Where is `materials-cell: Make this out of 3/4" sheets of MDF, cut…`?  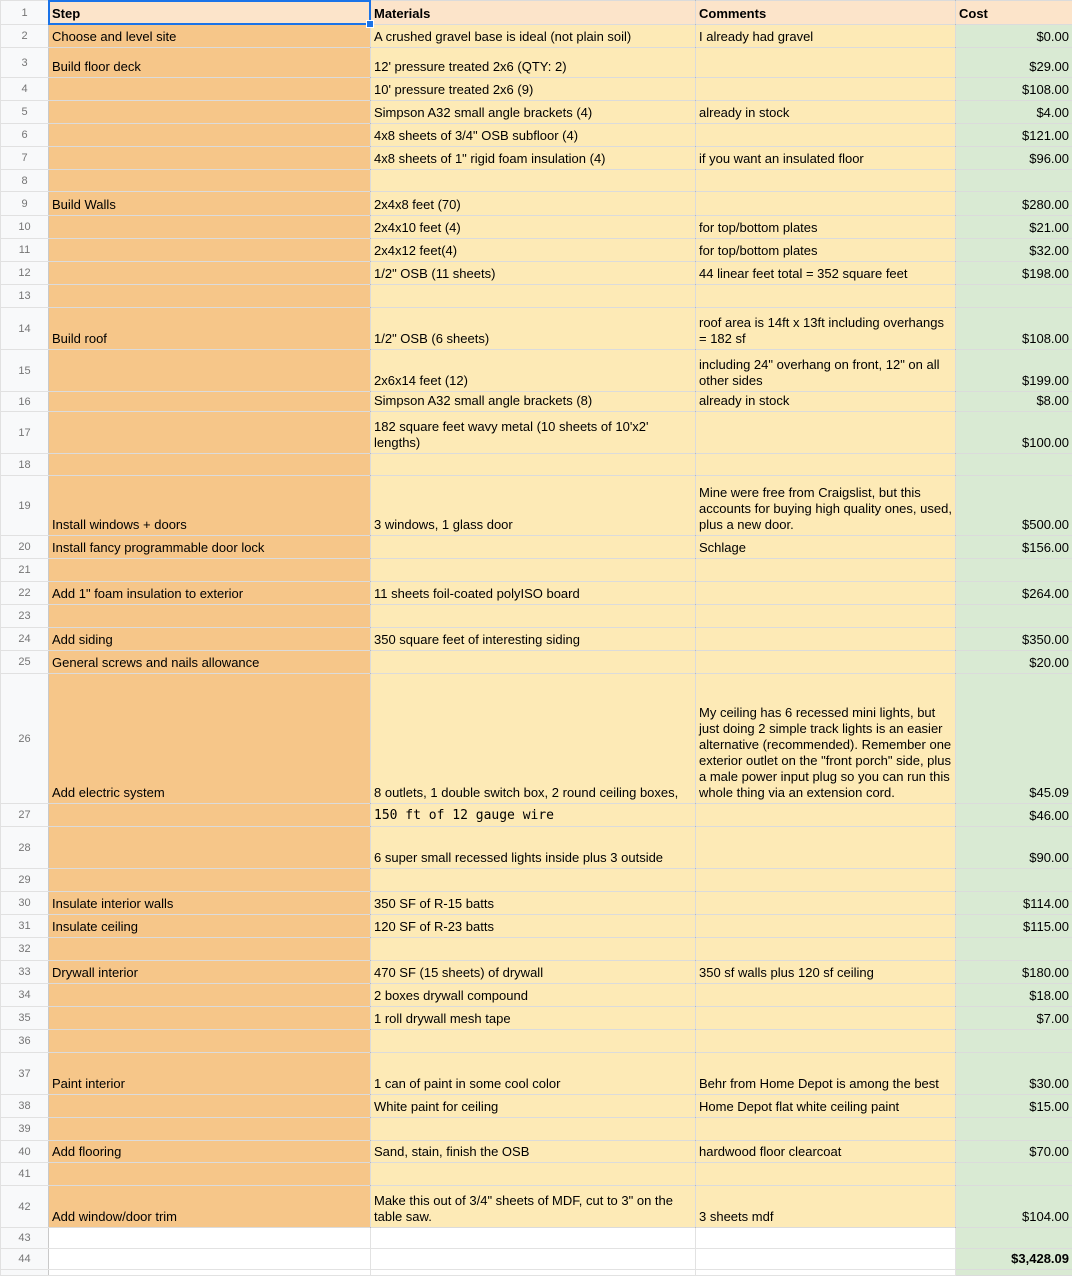 materials-cell: Make this out of 3/4" sheets of MDF, cut… is located at coordinates (533, 1207).